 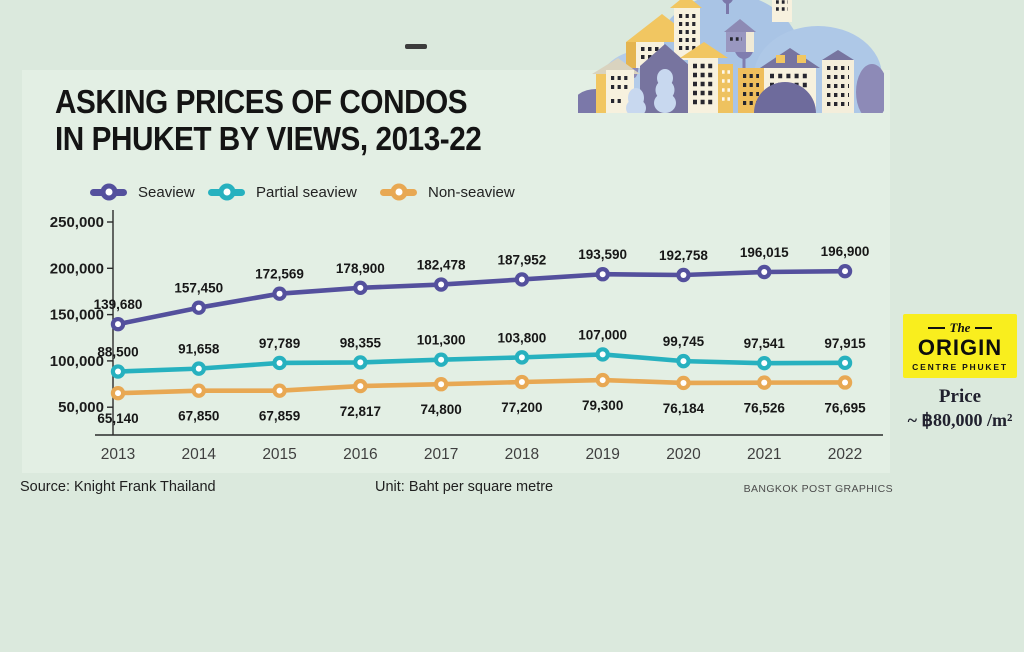 I want to click on svg-text: 2017, so click(x=441, y=454).